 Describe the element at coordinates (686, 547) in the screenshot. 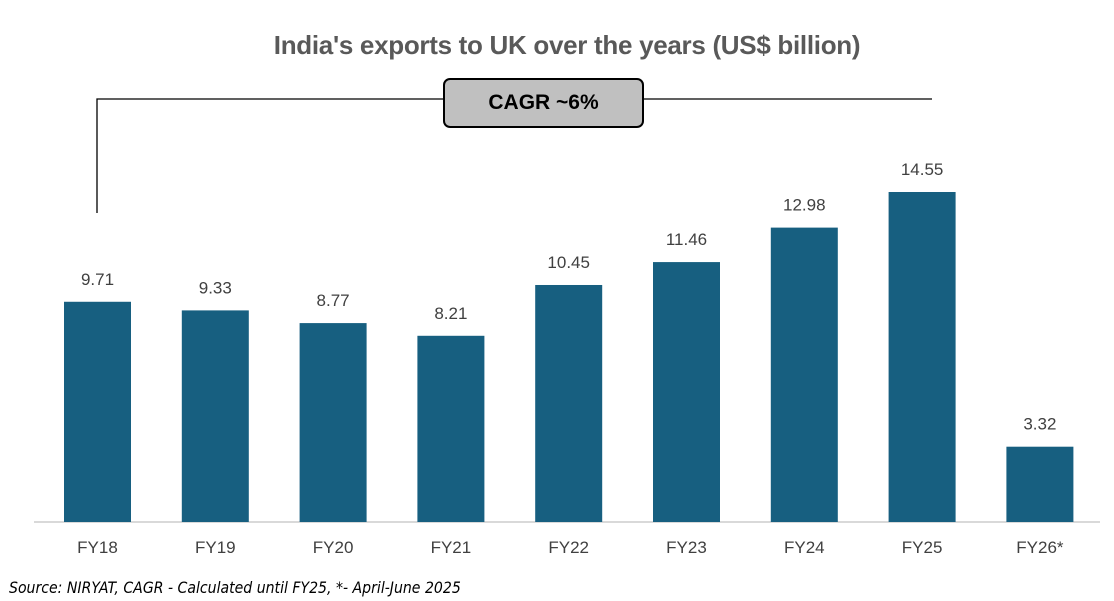

I see `x-tick-label: FY23` at that location.